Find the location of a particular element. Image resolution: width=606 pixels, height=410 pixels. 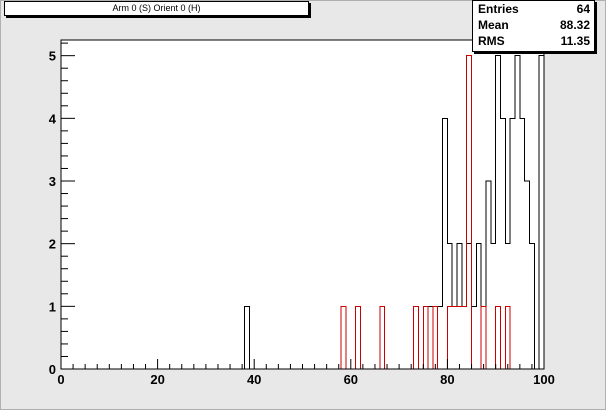

y-tick-label: 5 is located at coordinates (52, 56).